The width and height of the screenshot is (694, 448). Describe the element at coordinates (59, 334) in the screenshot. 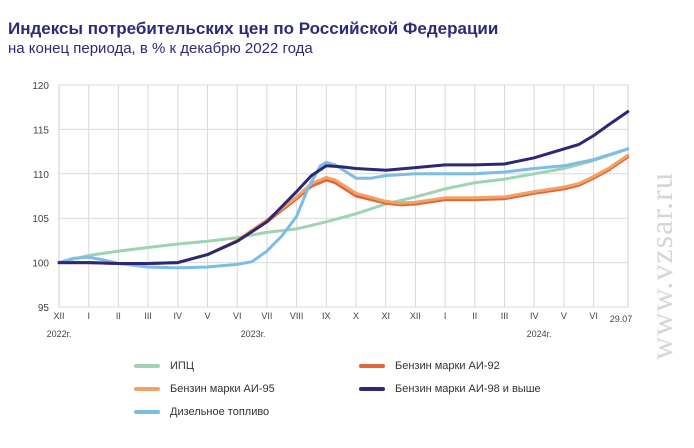

I see `year-label: 2022г.` at that location.